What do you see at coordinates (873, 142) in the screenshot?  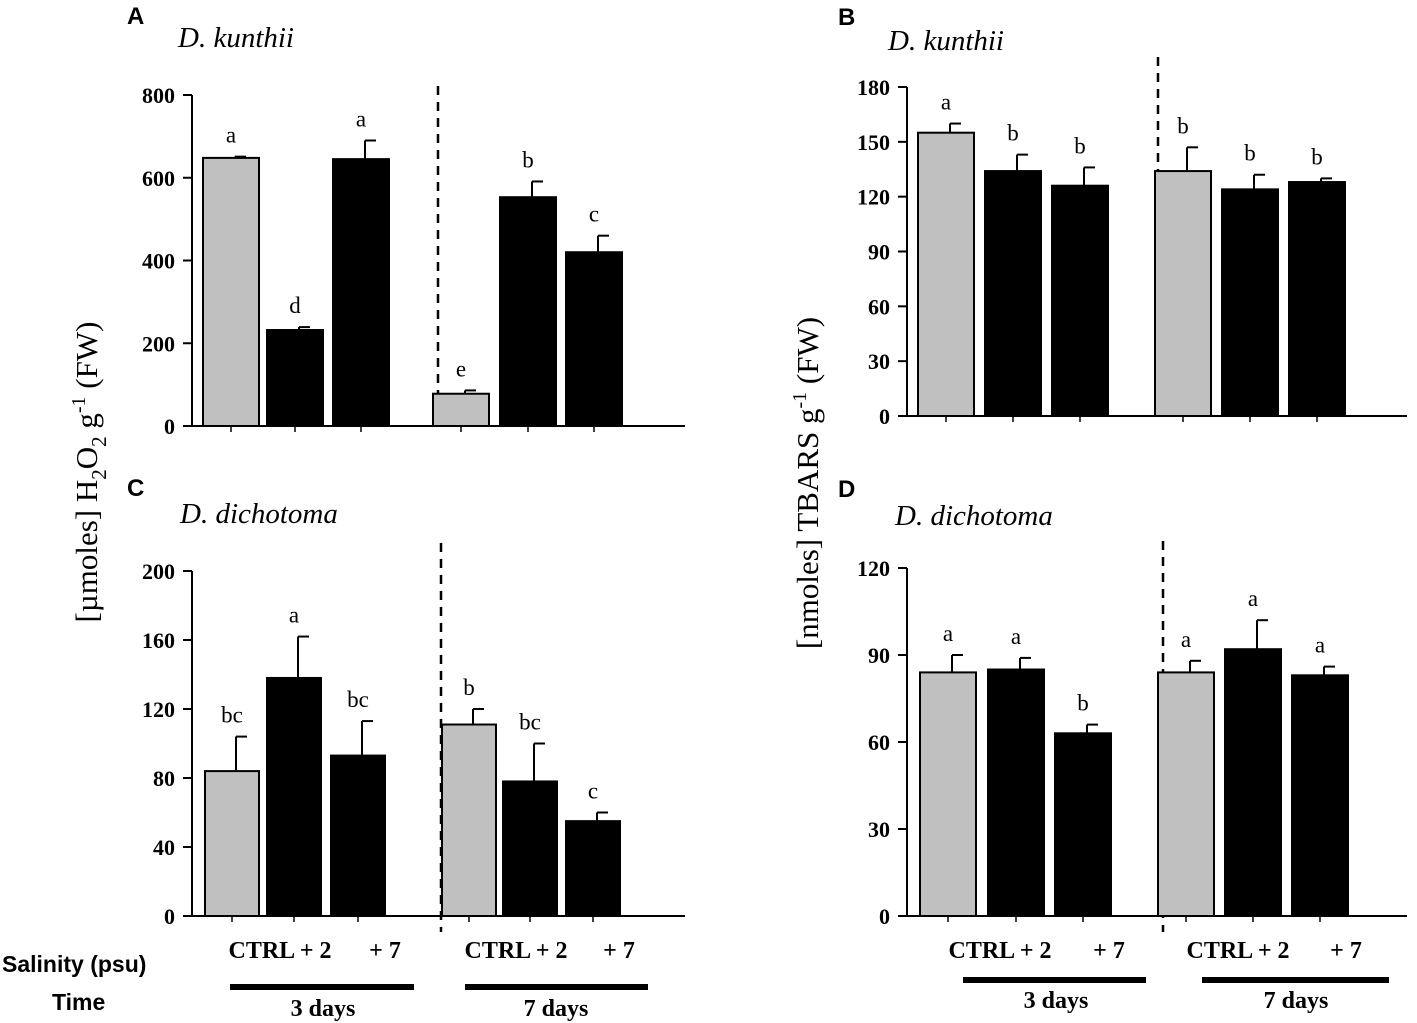 I see `y-tick-label-b: 150` at bounding box center [873, 142].